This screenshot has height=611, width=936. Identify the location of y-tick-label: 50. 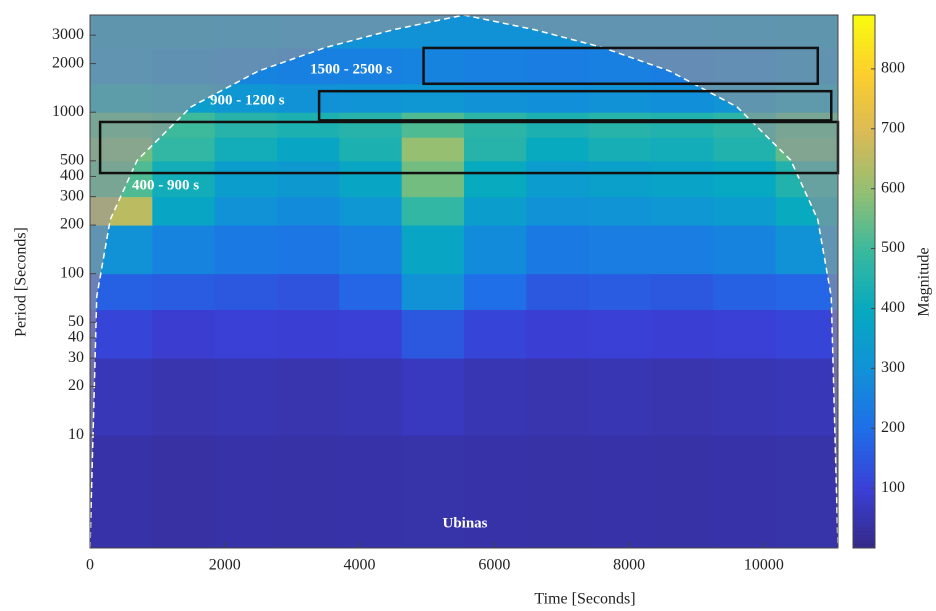
(76, 321).